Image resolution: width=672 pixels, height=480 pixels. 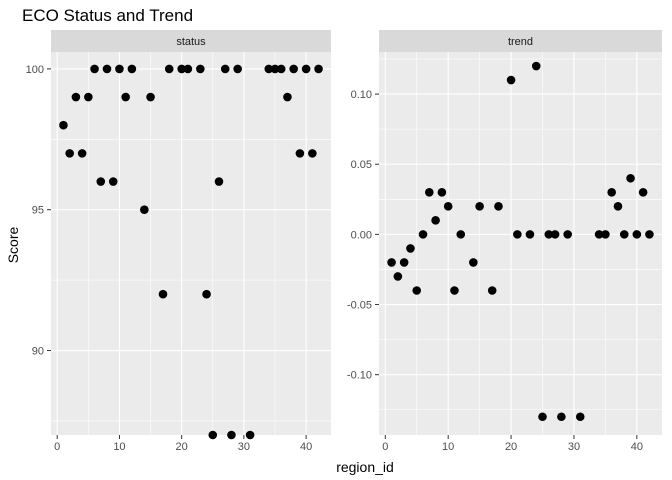 I want to click on x-axis-title: region_id, so click(x=365, y=467).